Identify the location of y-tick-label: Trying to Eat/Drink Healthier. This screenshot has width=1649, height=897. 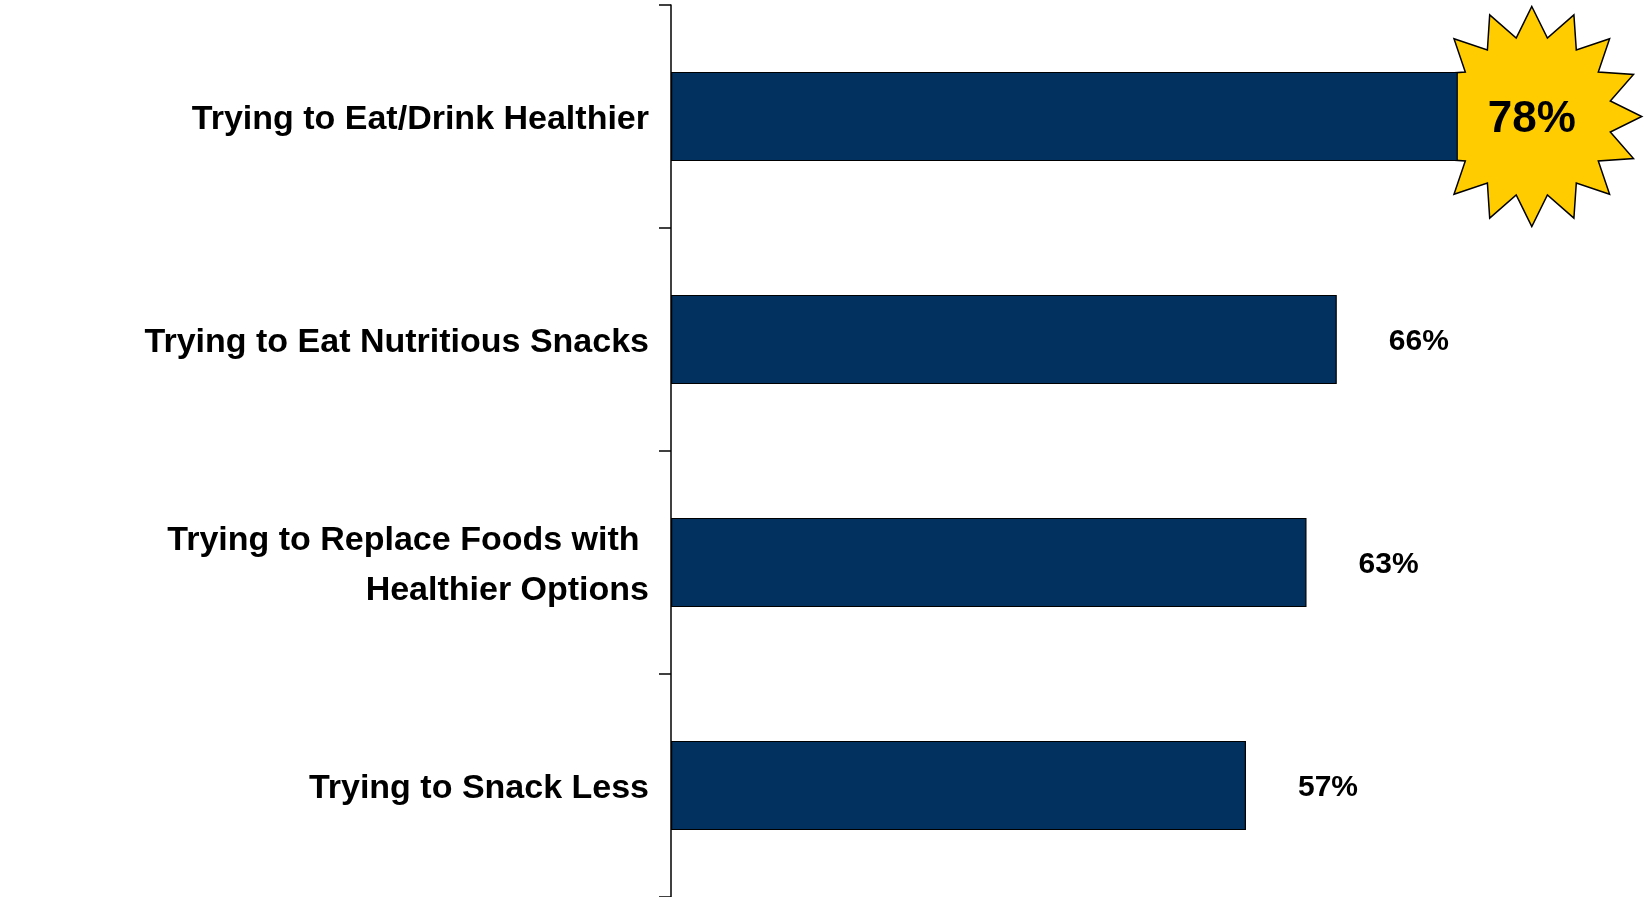
(420, 116).